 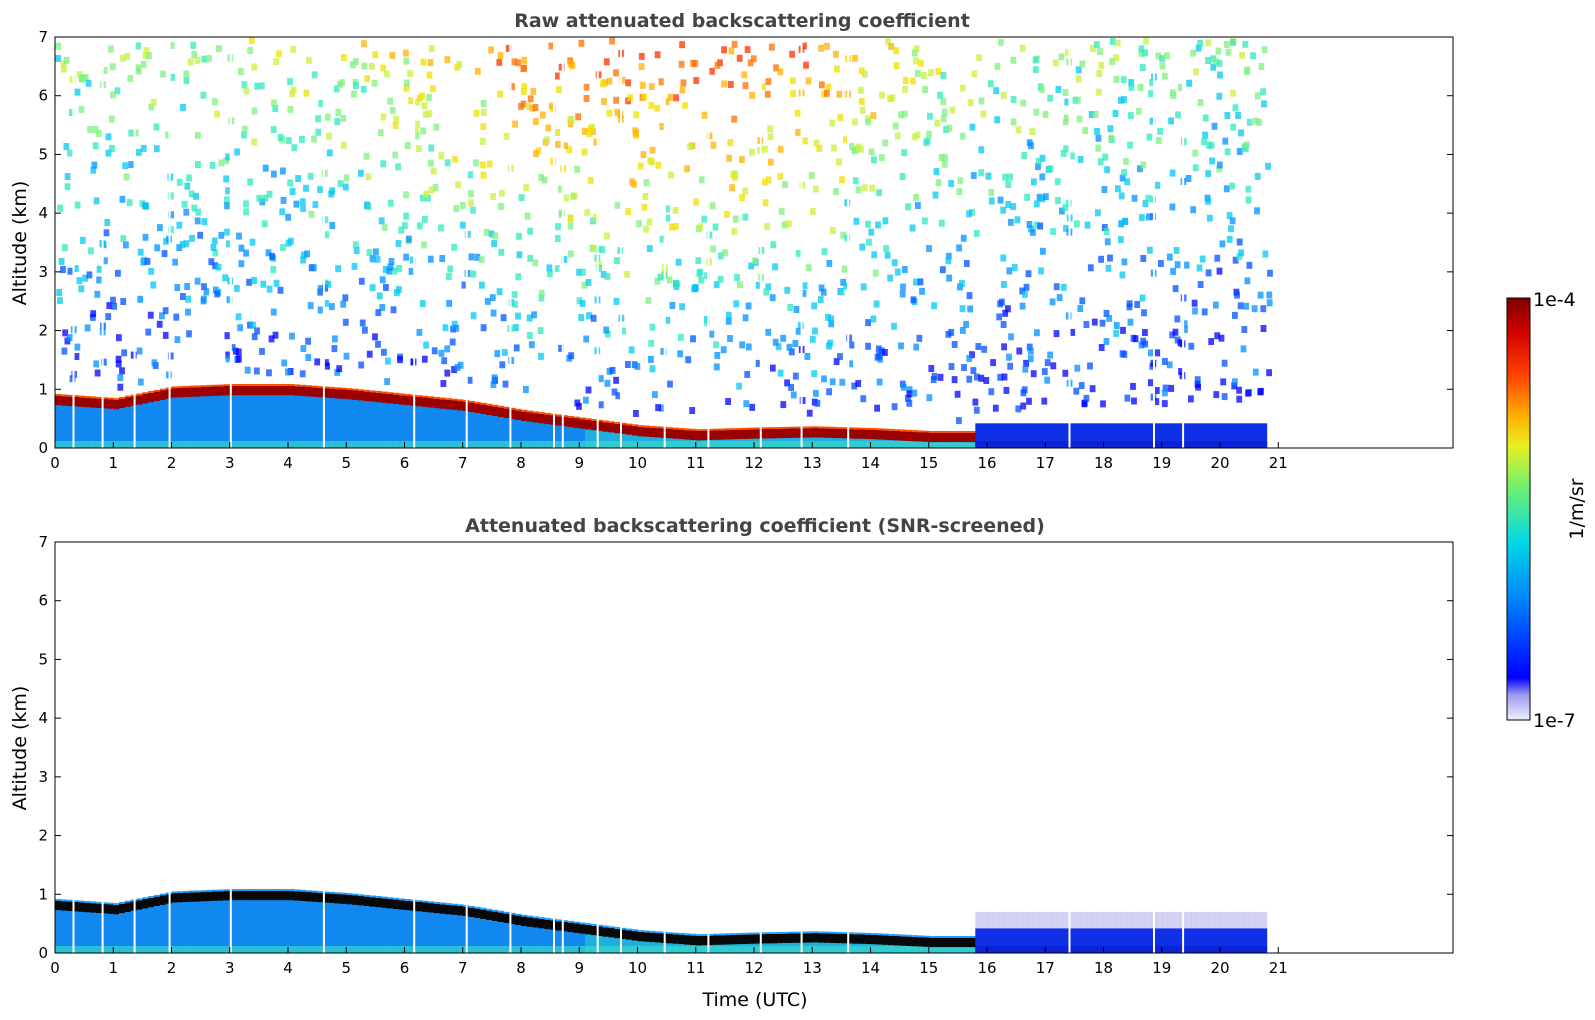 I want to click on y-tick-label: 0, so click(x=43, y=953).